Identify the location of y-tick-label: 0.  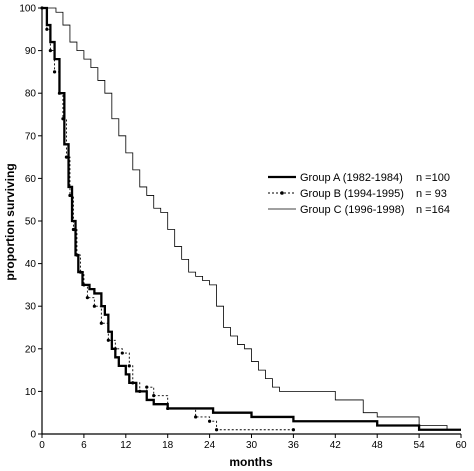
(33, 435).